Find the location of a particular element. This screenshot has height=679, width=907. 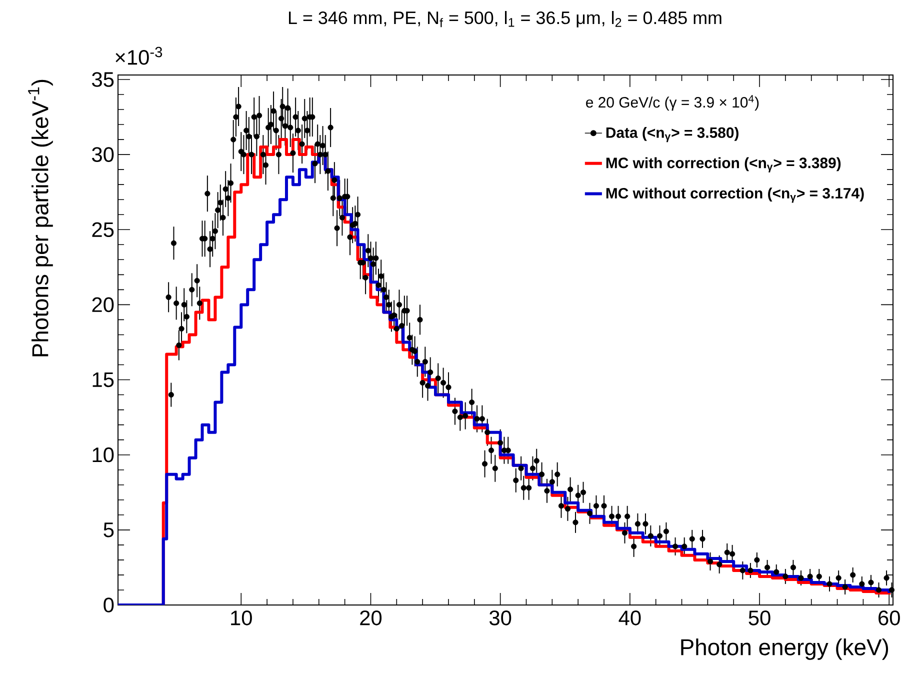

y-tick-label: 30 is located at coordinates (103, 154).